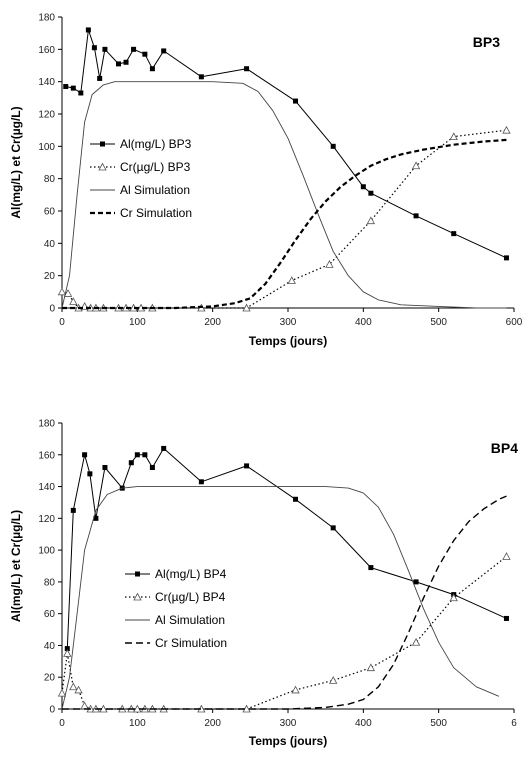 Image resolution: width=528 pixels, height=758 pixels. I want to click on legend-label: Cr(µg/L) BP3, so click(155, 167).